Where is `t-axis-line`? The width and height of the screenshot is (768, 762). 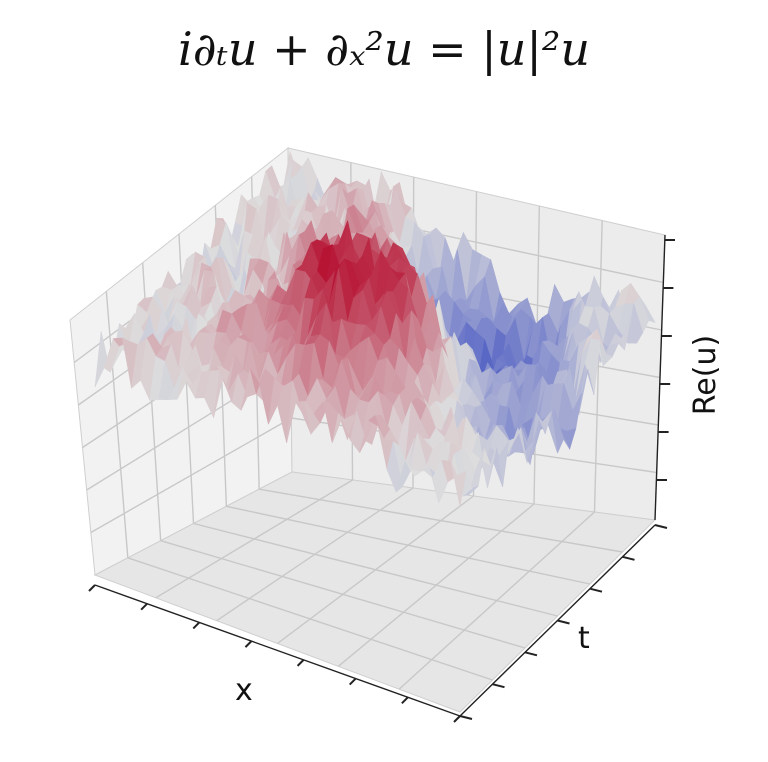
t-axis-line is located at coordinates (557, 620).